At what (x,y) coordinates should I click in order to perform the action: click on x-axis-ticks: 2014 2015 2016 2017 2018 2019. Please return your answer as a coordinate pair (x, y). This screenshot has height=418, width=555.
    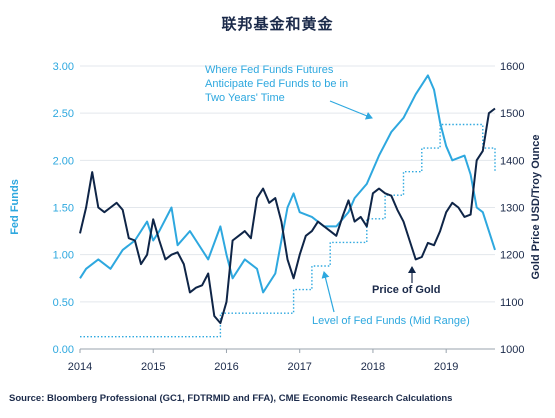
    Looking at the image, I should click on (263, 361).